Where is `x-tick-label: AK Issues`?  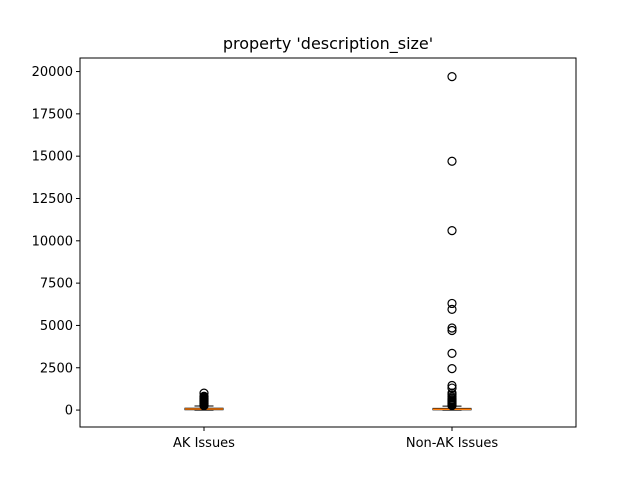
x-tick-label: AK Issues is located at coordinates (204, 443).